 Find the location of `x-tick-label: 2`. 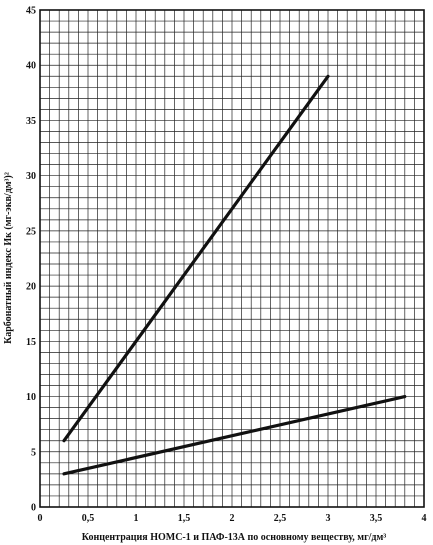

x-tick-label: 2 is located at coordinates (232, 518).